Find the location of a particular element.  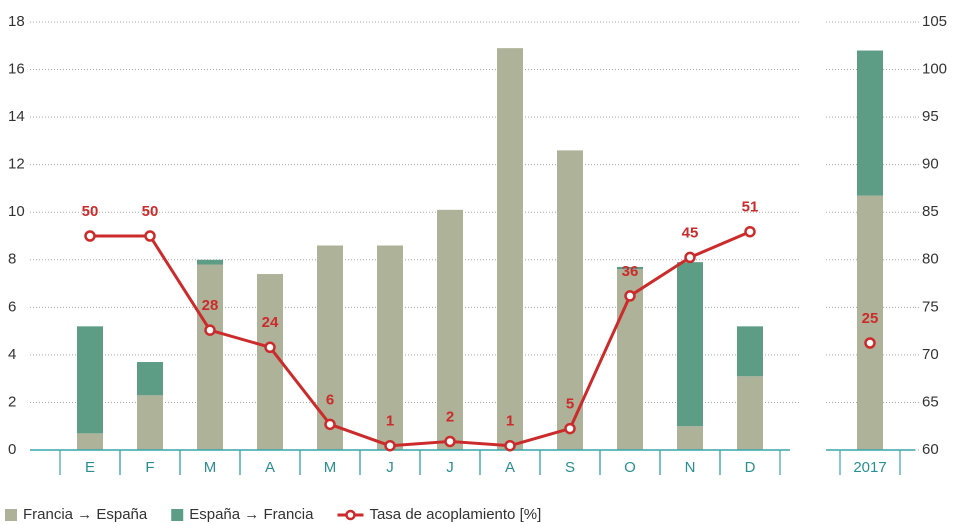

y2-tick-label: 60 is located at coordinates (930, 449).